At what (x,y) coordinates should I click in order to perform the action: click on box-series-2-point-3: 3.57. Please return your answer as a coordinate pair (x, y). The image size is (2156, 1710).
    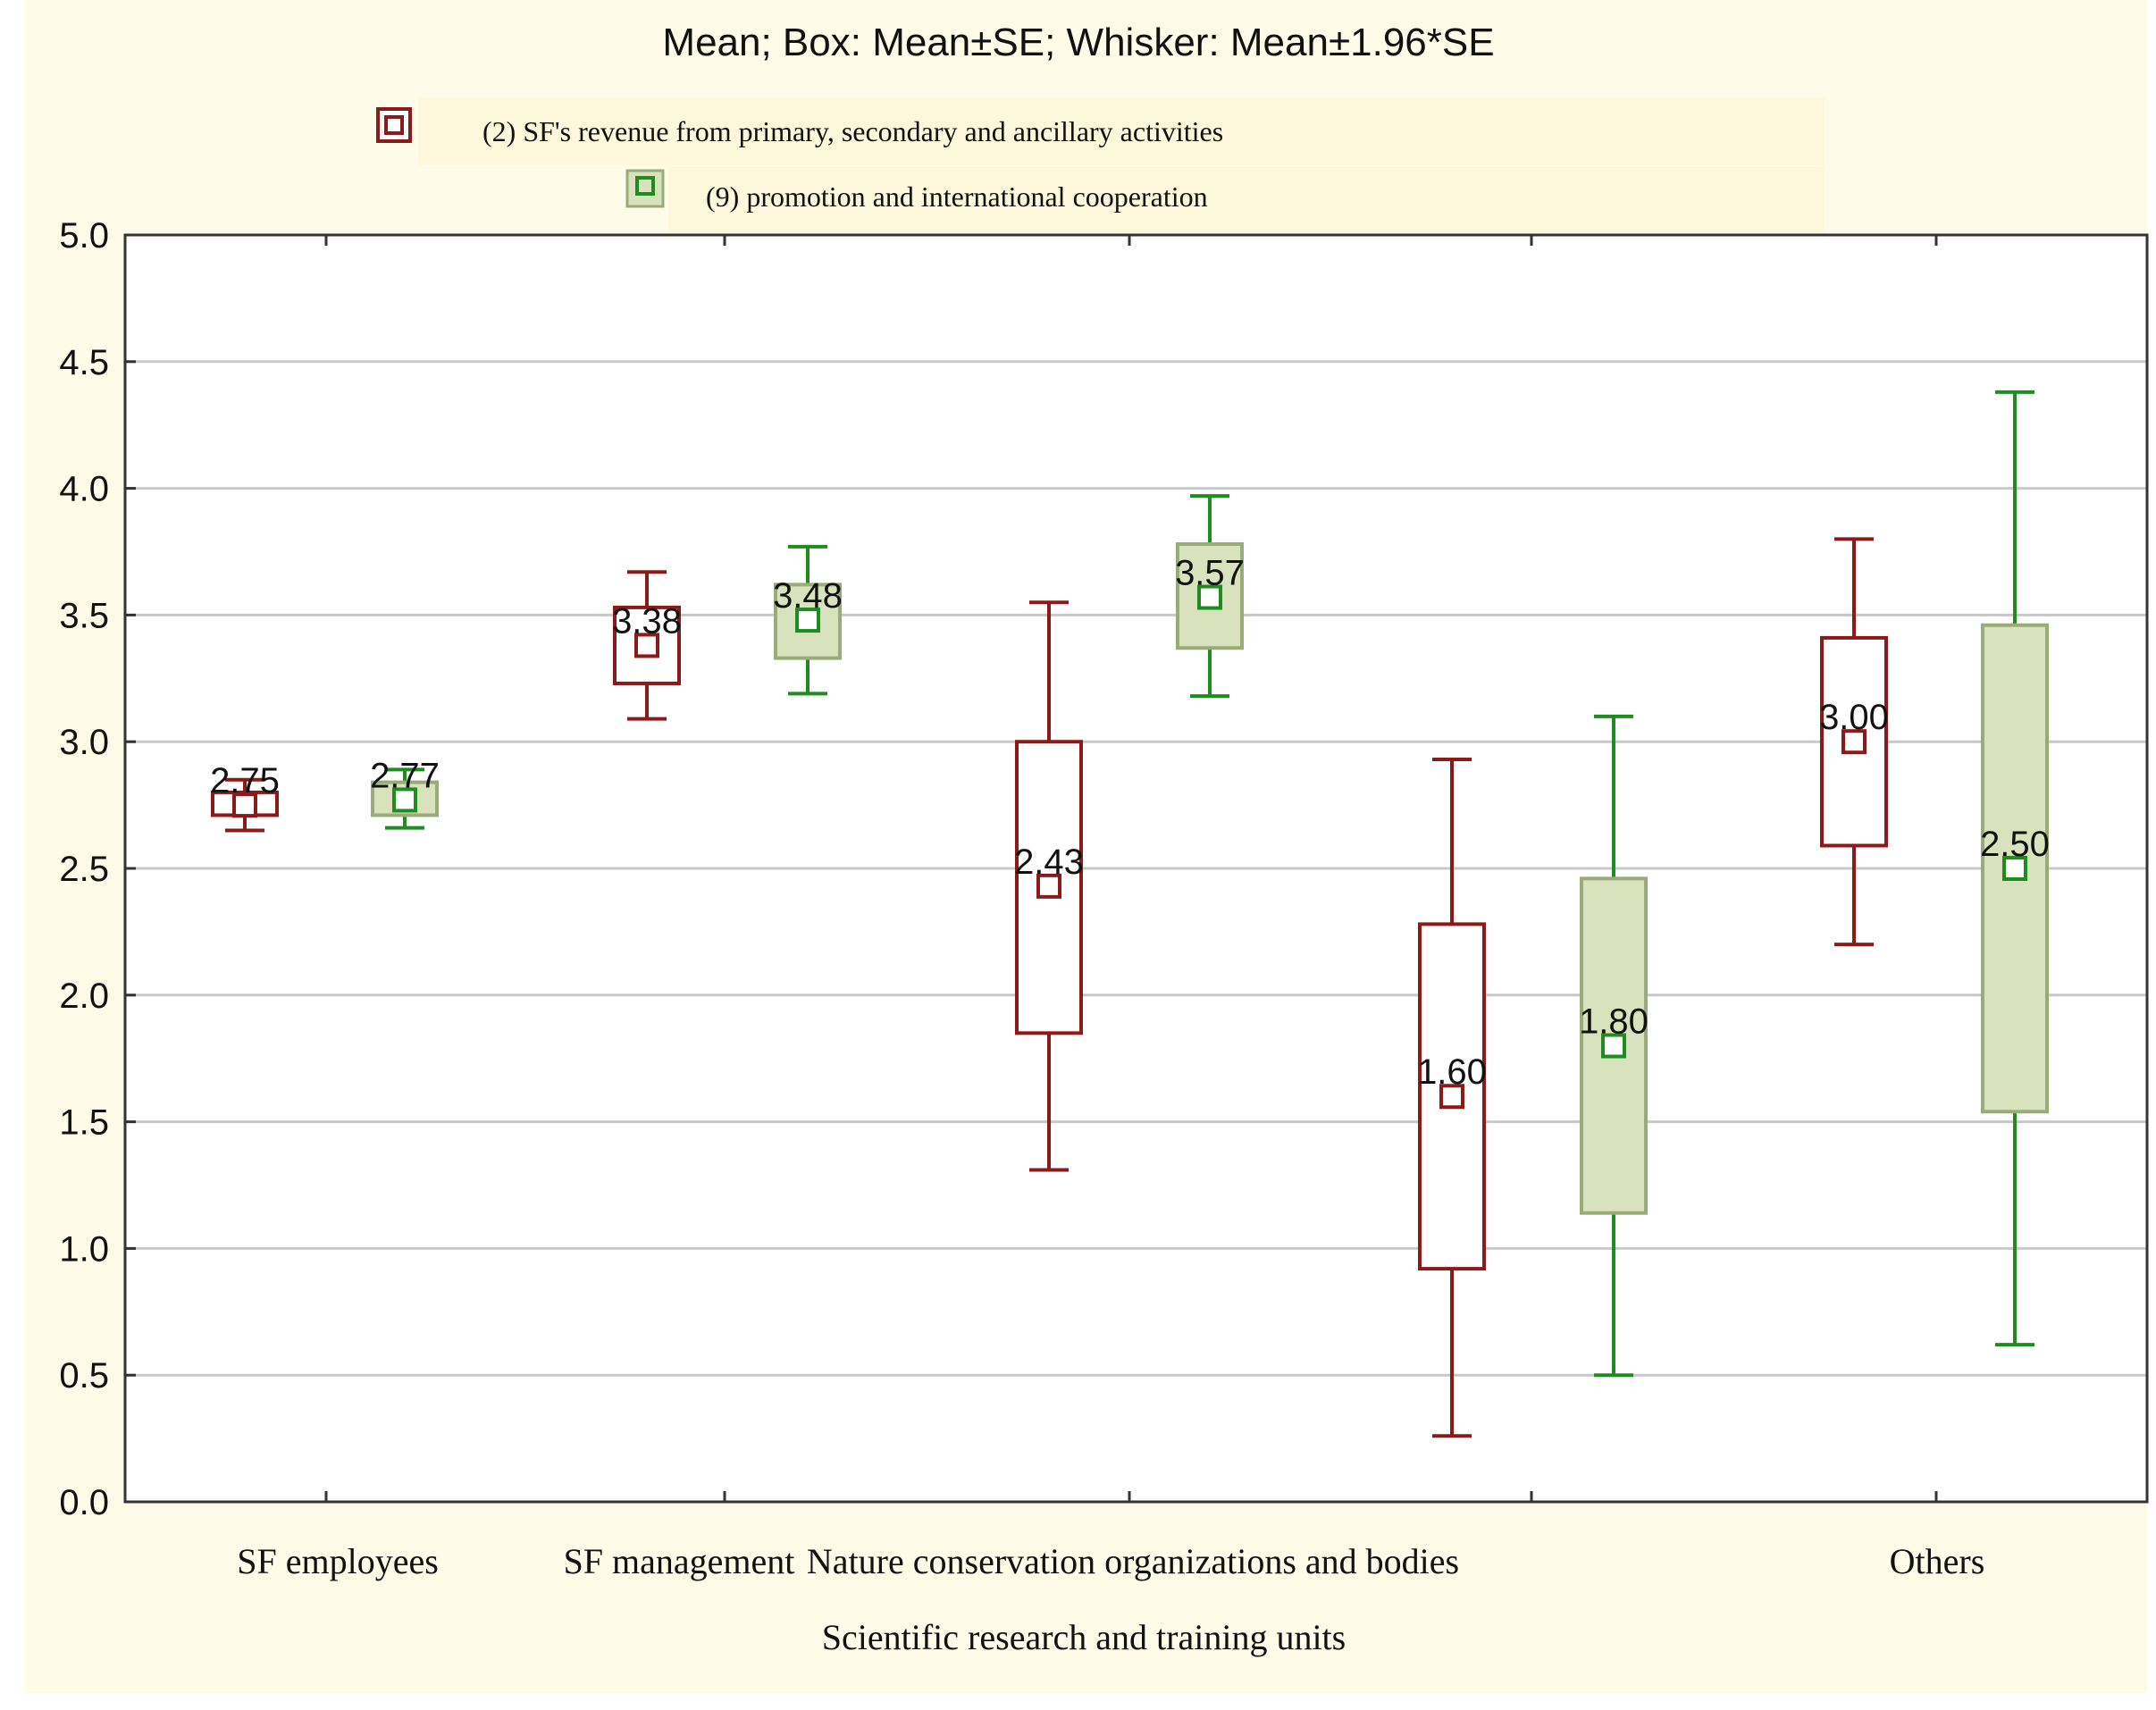
    Looking at the image, I should click on (1210, 596).